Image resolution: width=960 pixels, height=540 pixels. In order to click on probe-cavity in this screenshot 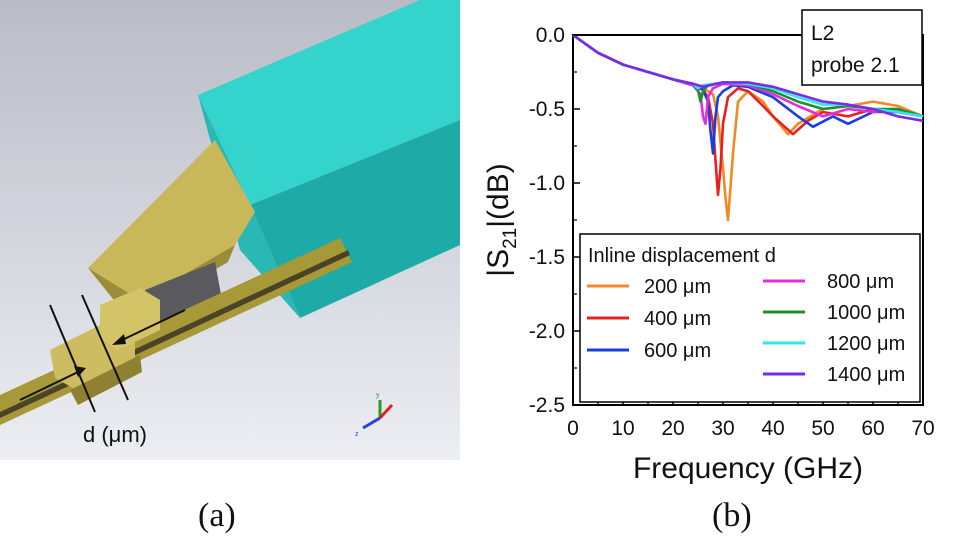, I will do `click(183, 296)`.